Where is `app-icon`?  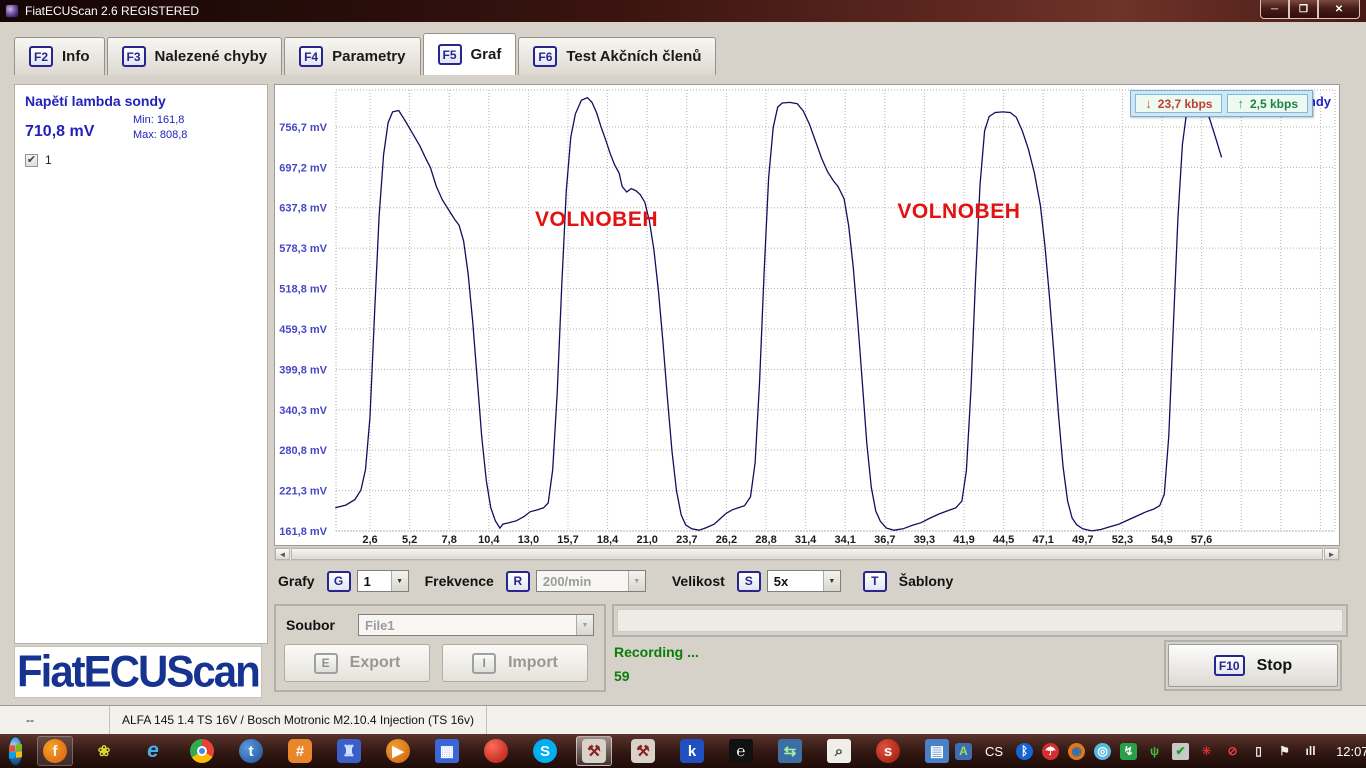 app-icon is located at coordinates (12, 11).